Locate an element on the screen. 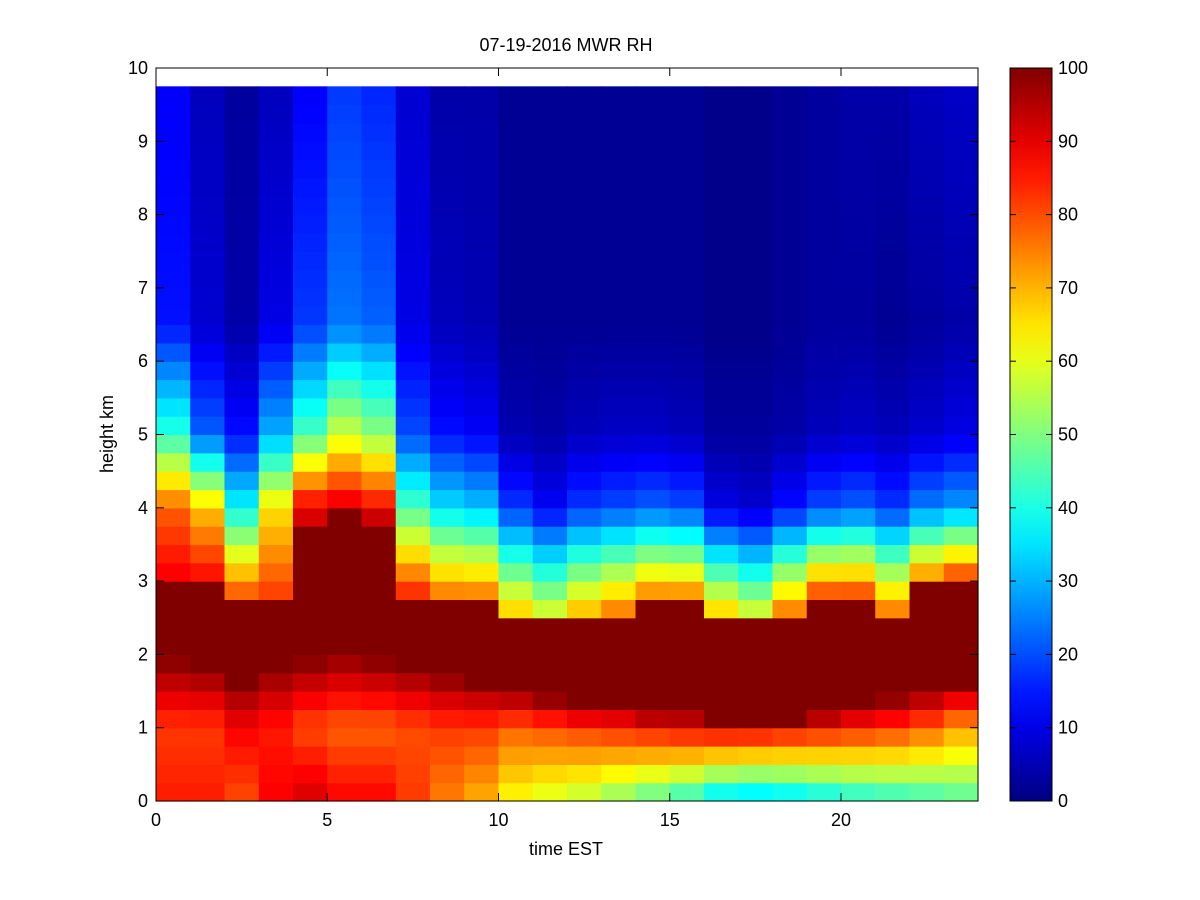  colorbar-tick-label: 30 is located at coordinates (1068, 581).